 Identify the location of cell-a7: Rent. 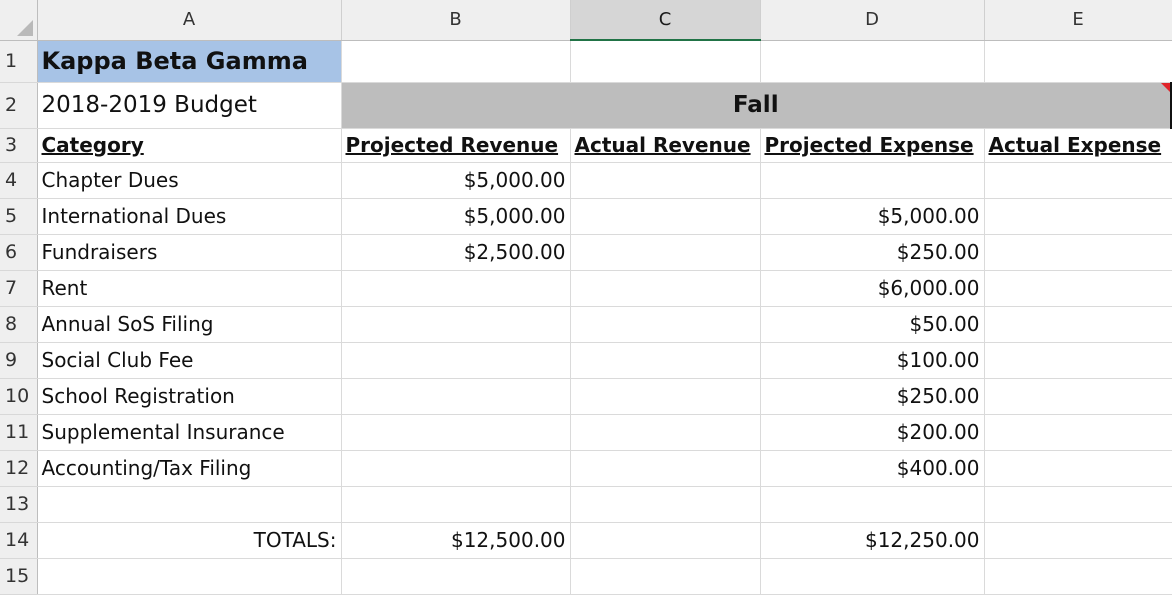
(189, 288).